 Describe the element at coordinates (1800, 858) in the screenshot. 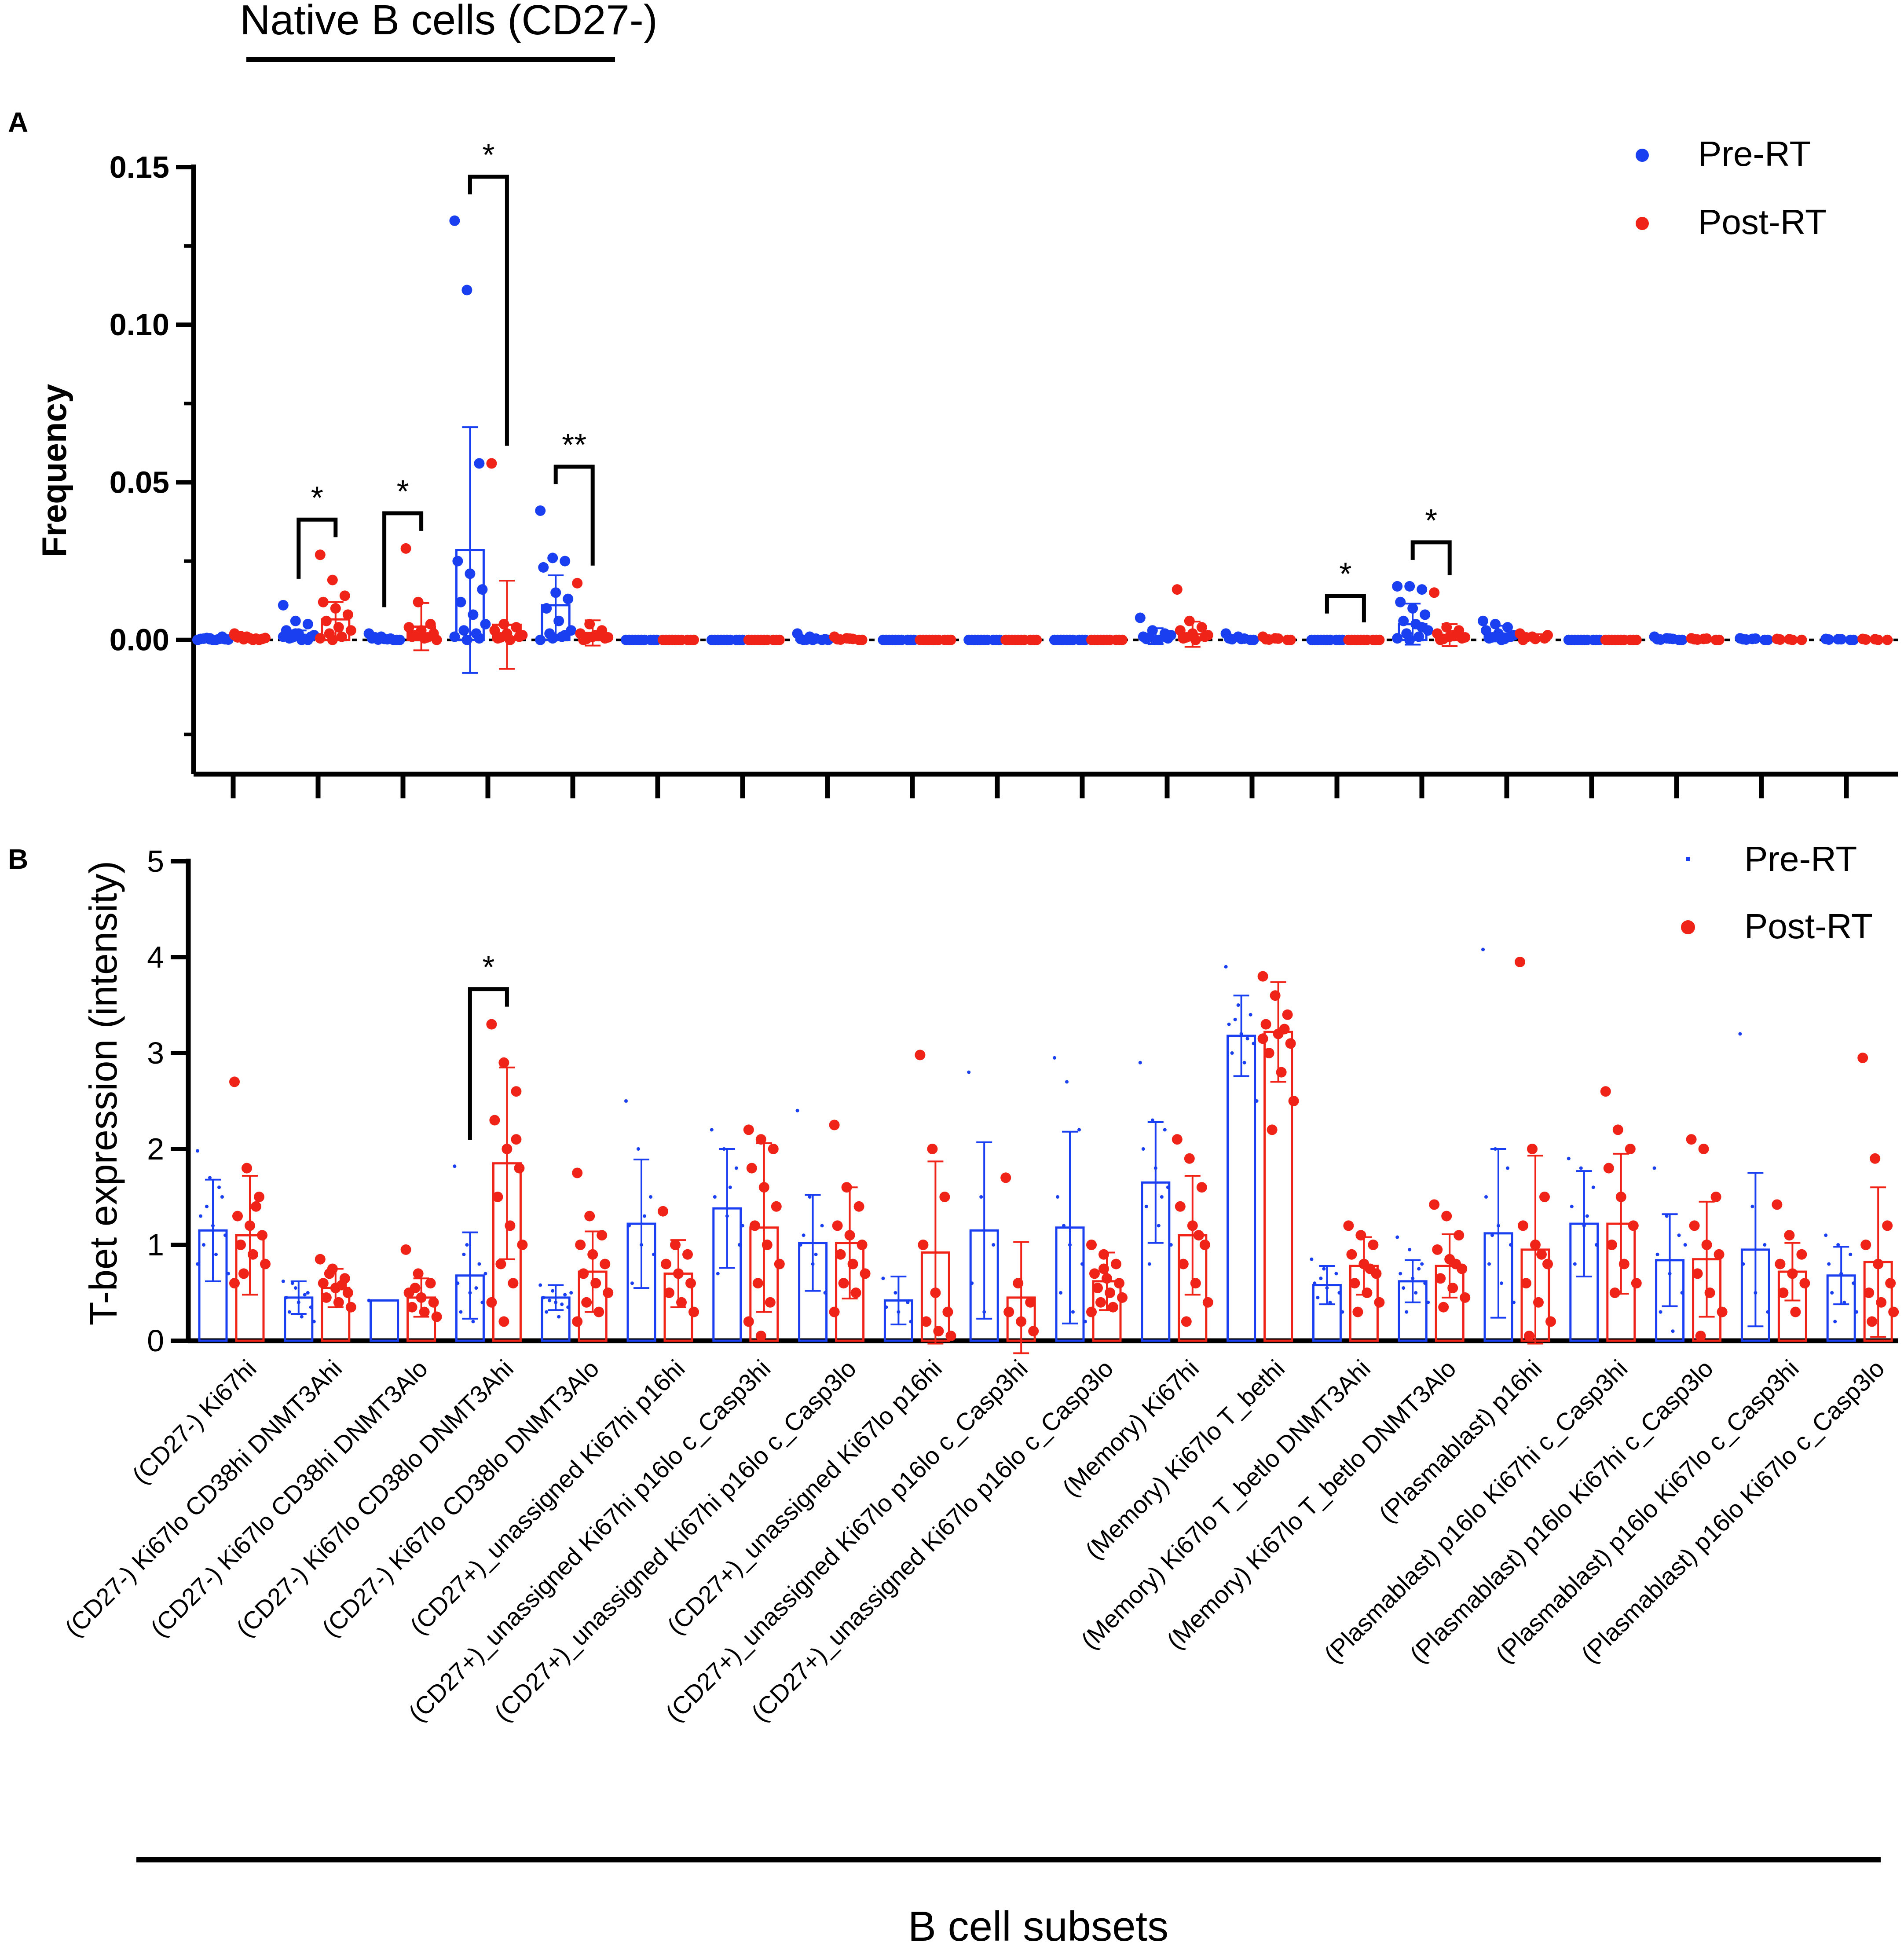

I see `legend-b-pre-label: Pre-RT` at that location.